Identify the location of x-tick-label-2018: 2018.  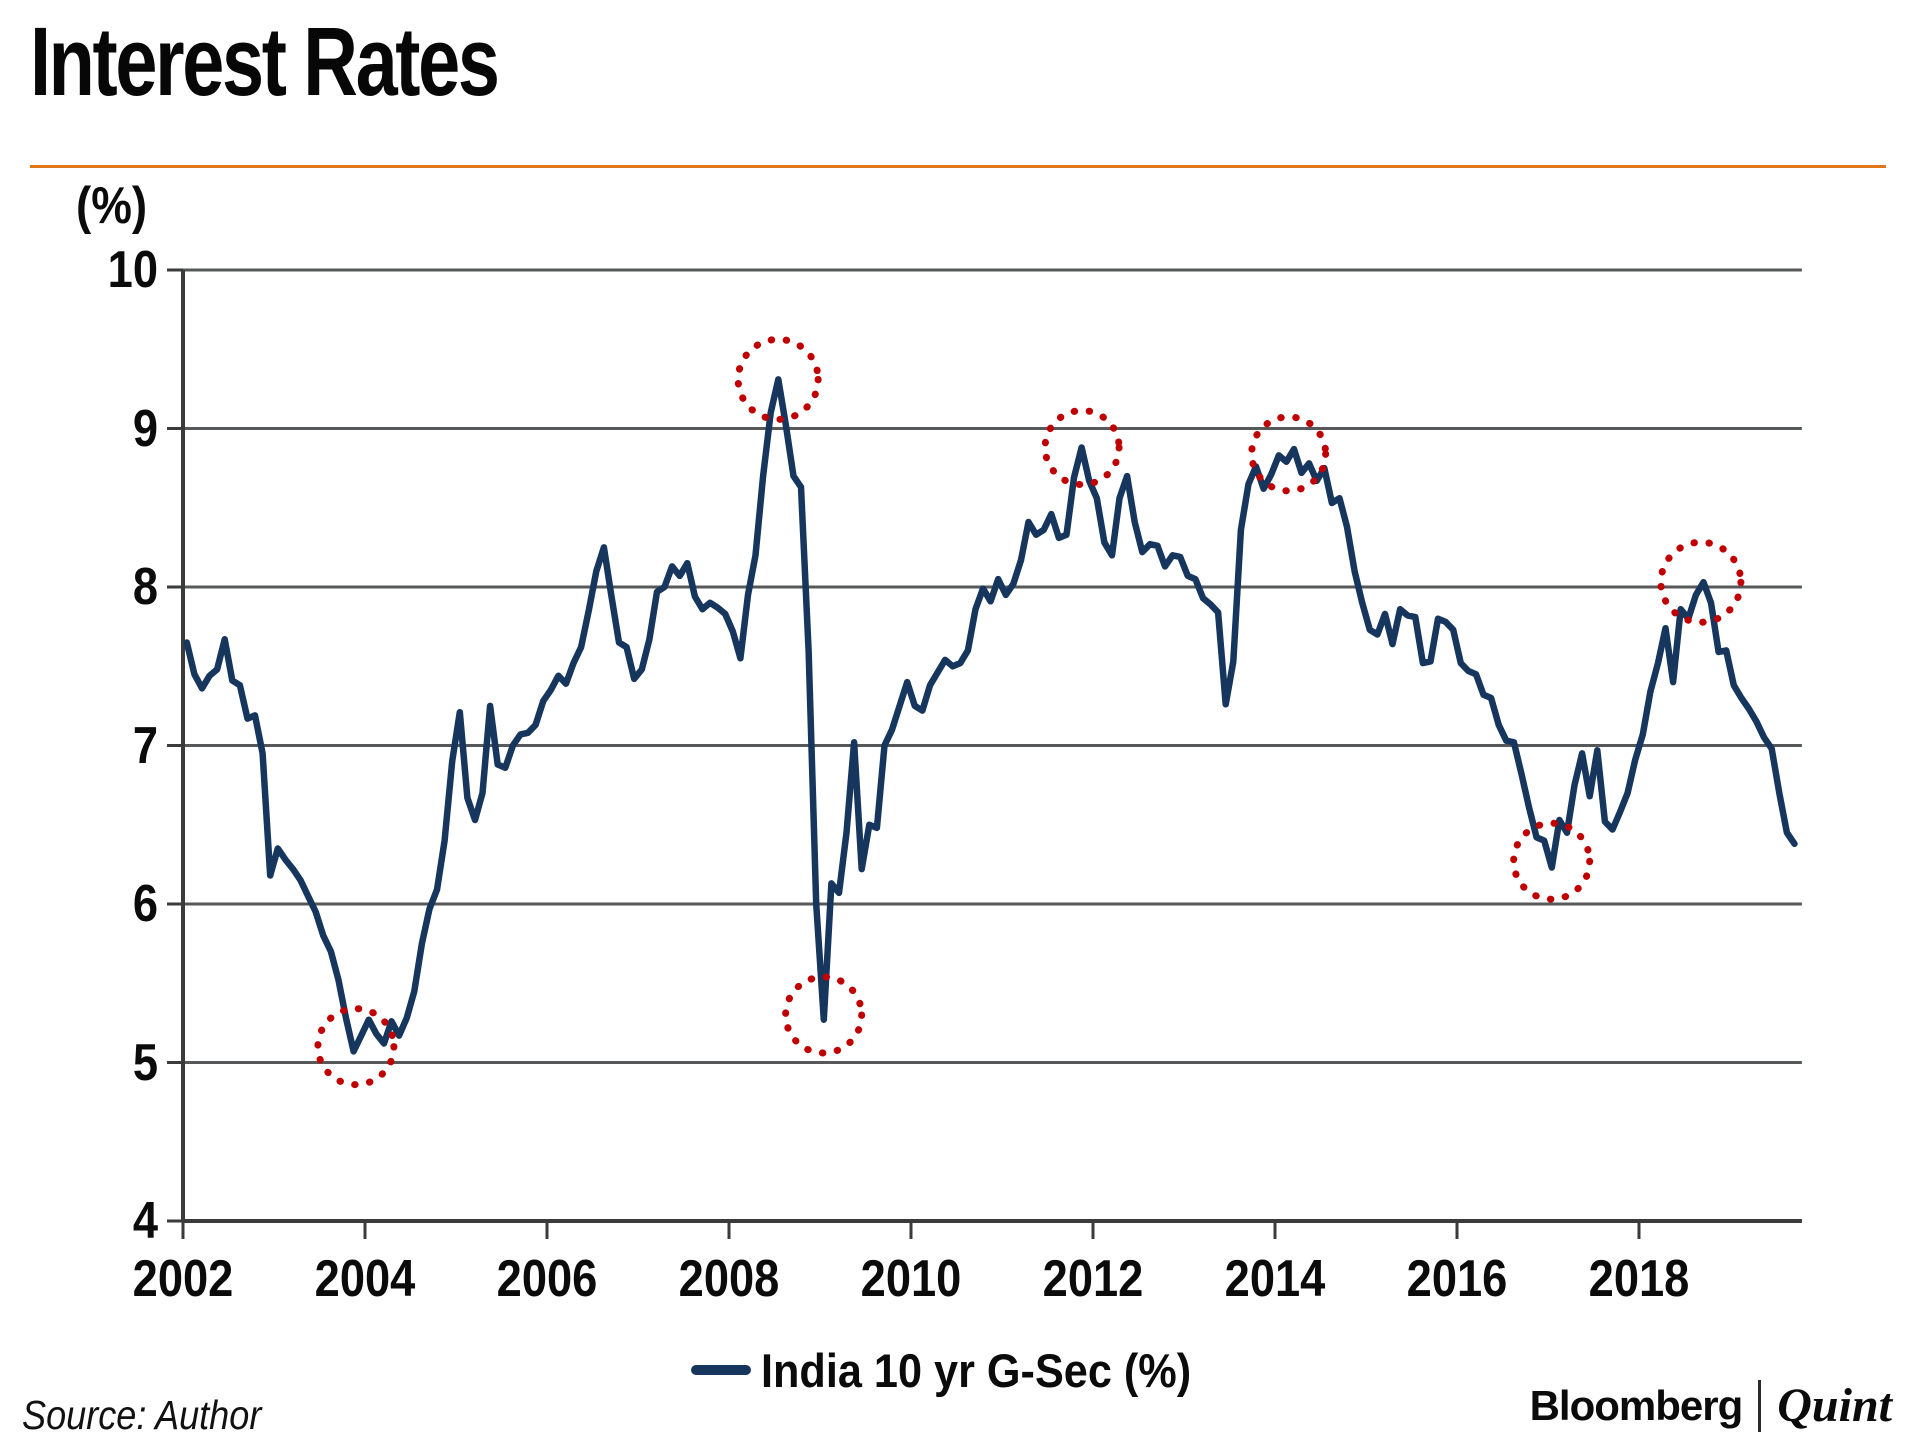
(1639, 1279).